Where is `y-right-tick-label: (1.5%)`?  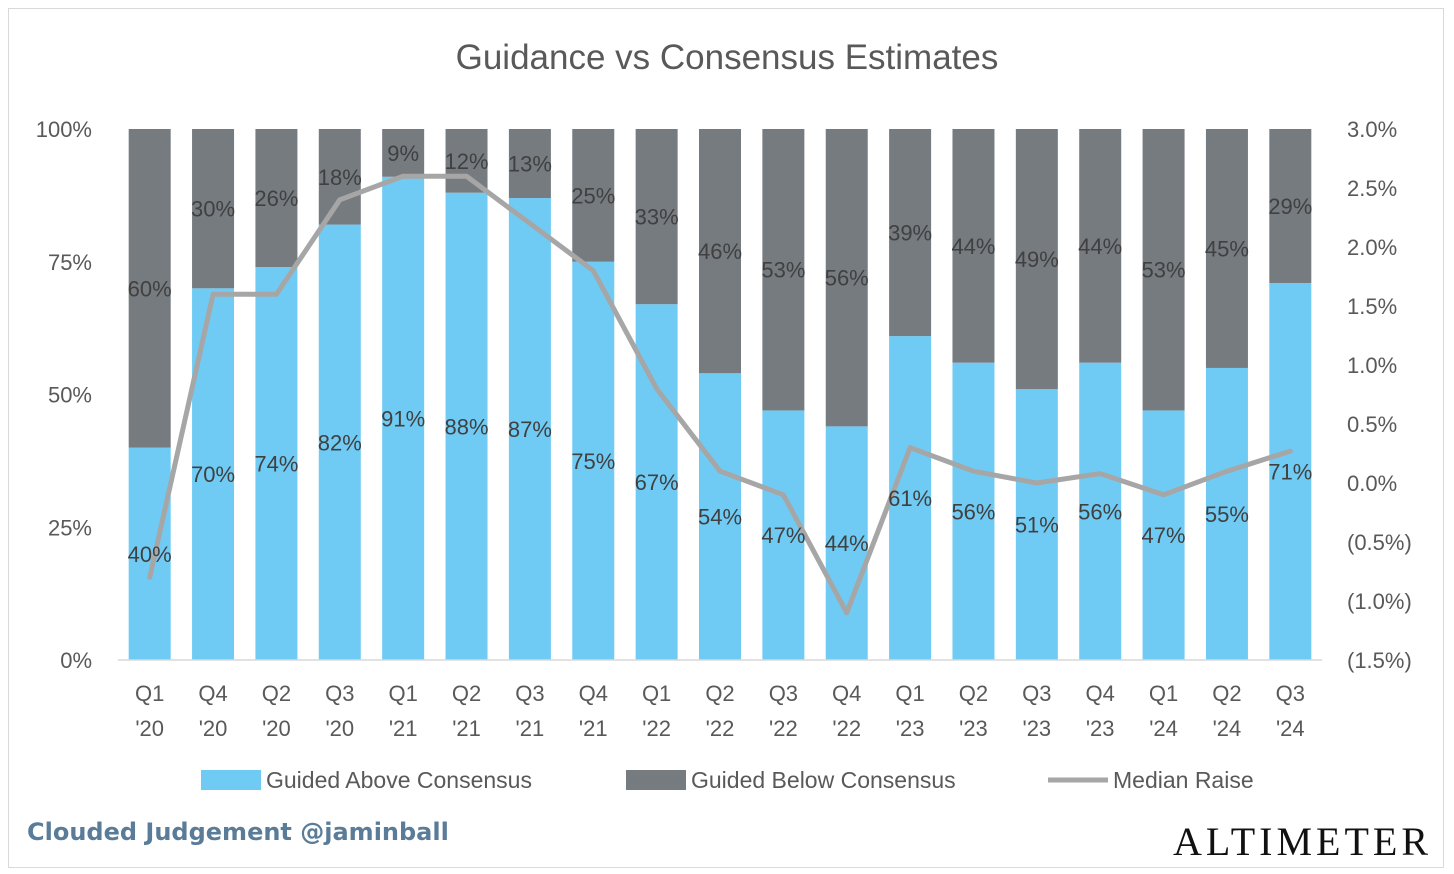
y-right-tick-label: (1.5%) is located at coordinates (1379, 660).